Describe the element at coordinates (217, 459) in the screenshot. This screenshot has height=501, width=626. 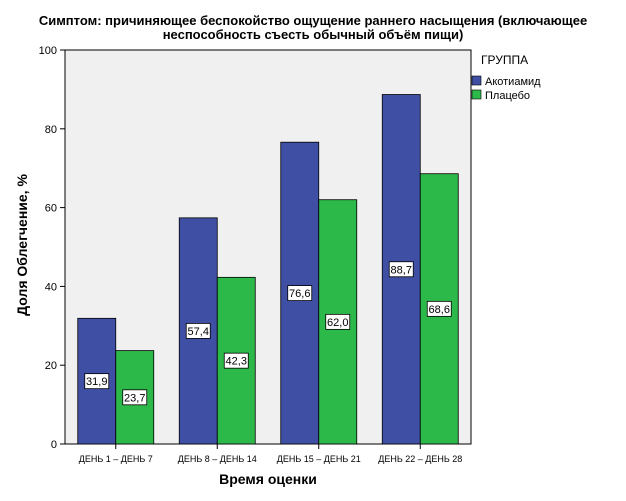
I see `x-tick-label: ДЕНЬ 8 – ДЕНЬ 14` at that location.